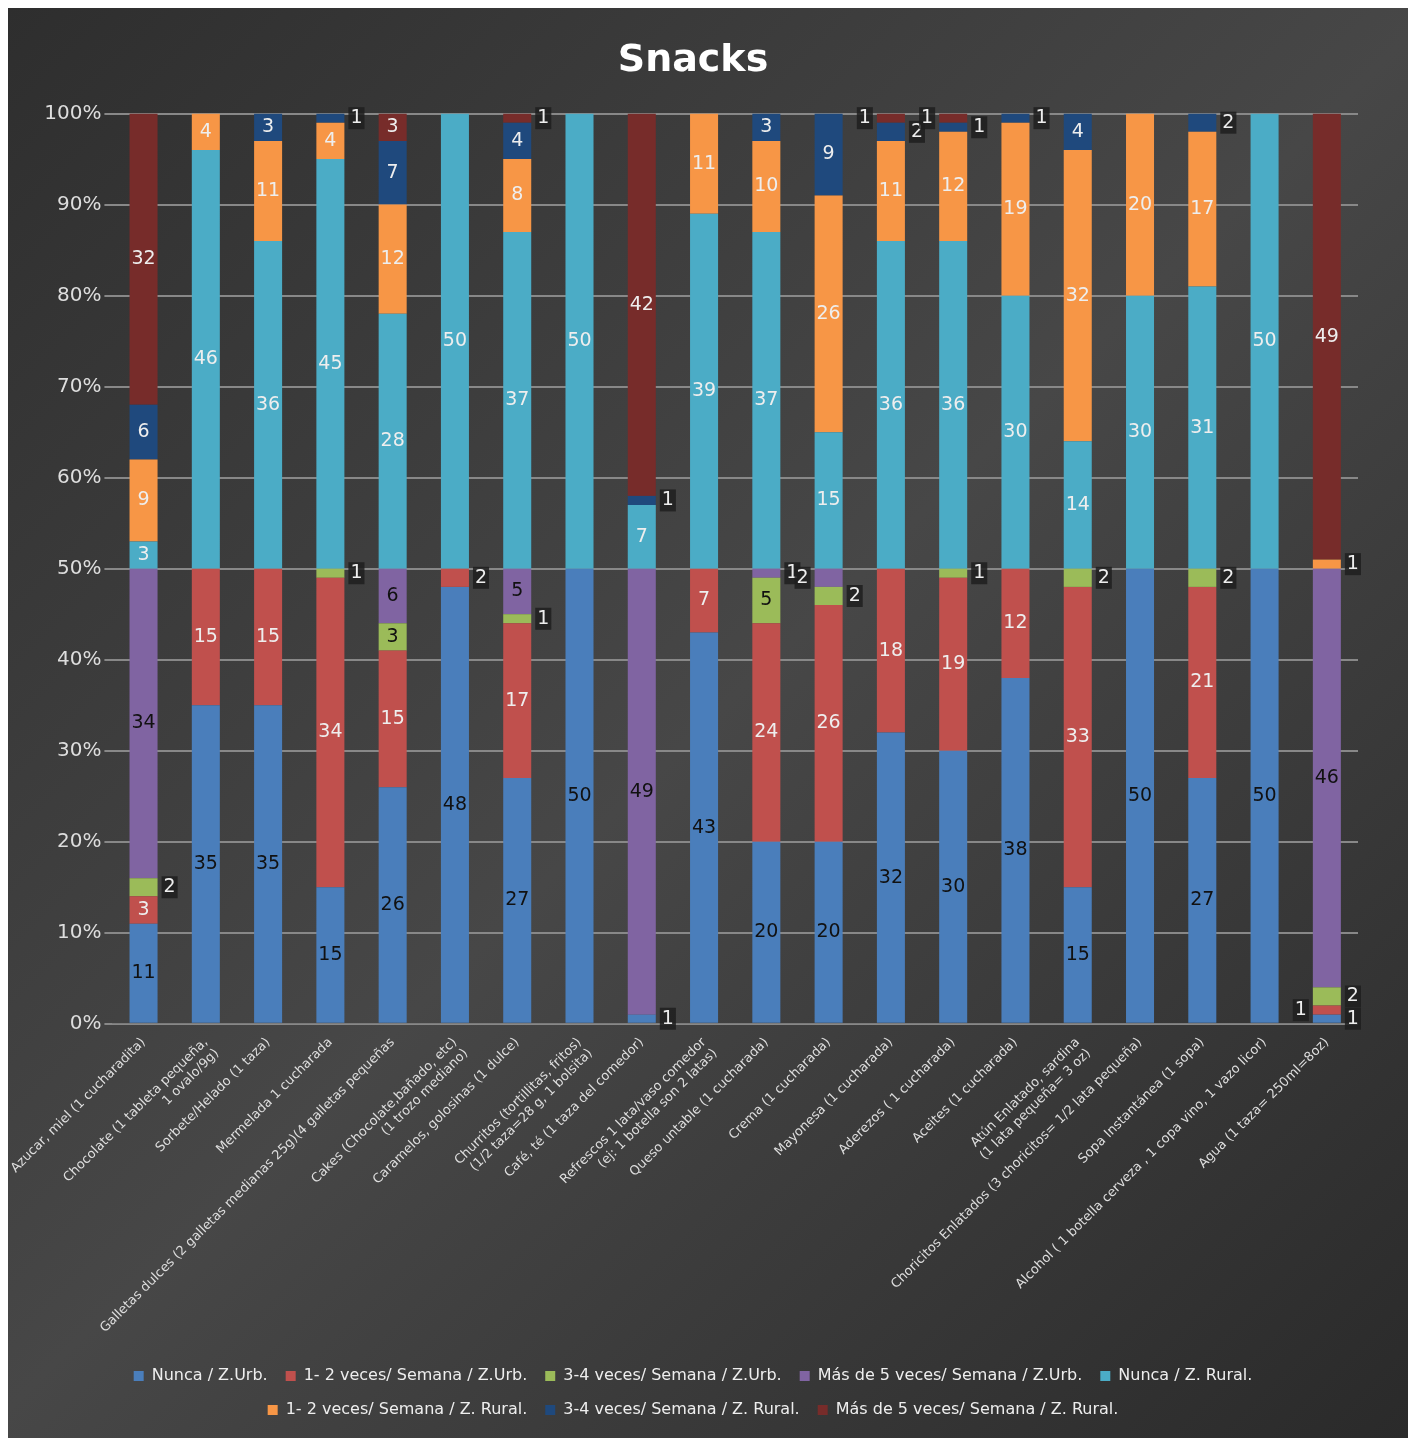 Image resolution: width=1424 pixels, height=1451 pixels. I want to click on data-label: 9, so click(143, 498).